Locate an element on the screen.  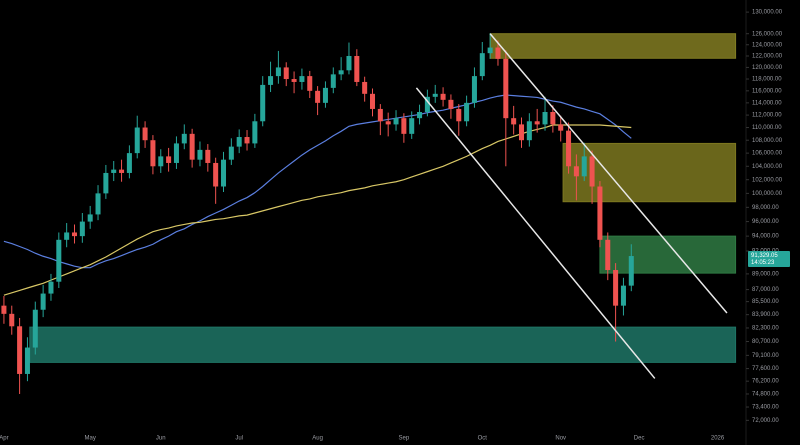
last-price-box is located at coordinates (769, 259).